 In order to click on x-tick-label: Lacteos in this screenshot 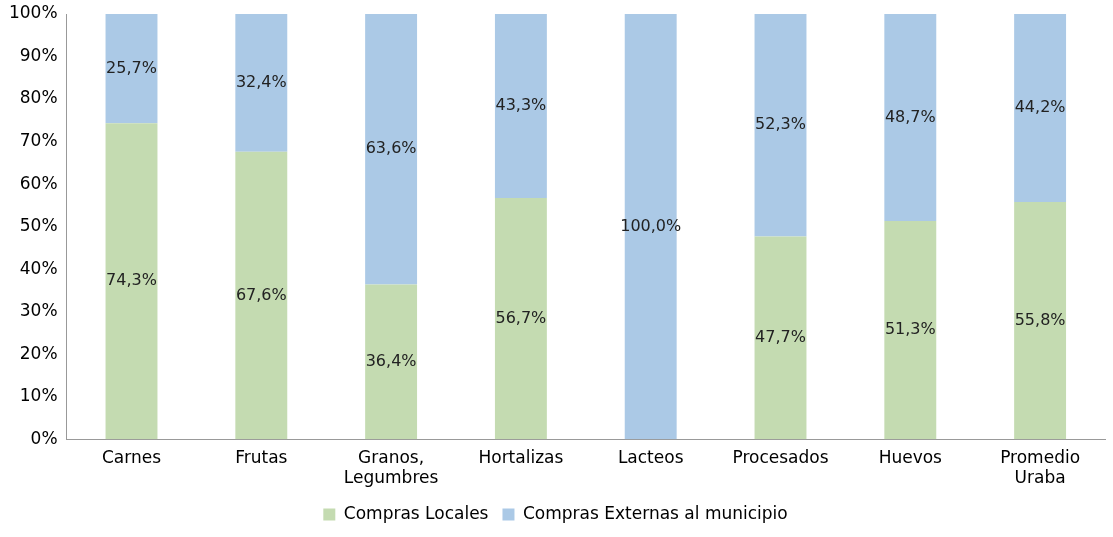, I will do `click(650, 456)`.